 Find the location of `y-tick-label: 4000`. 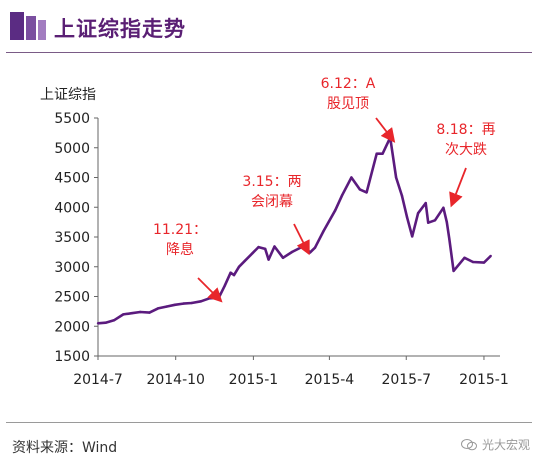

y-tick-label: 4000 is located at coordinates (72, 208).